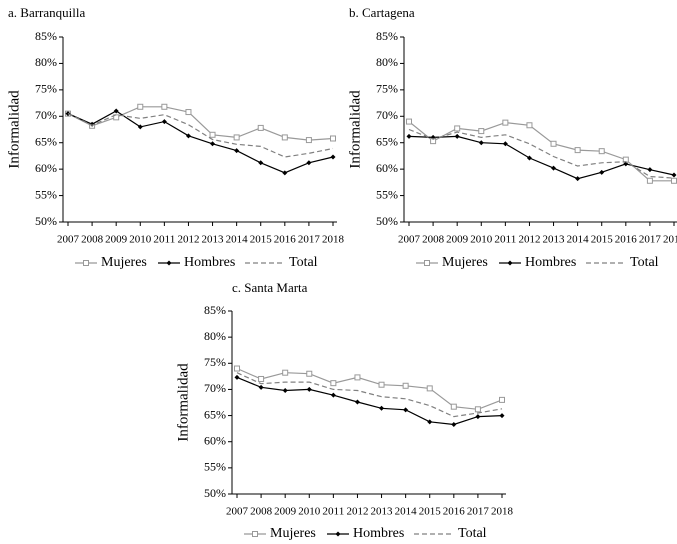 This screenshot has height=544, width=677. What do you see at coordinates (188, 239) in the screenshot?
I see `x-tick-label: 2012` at bounding box center [188, 239].